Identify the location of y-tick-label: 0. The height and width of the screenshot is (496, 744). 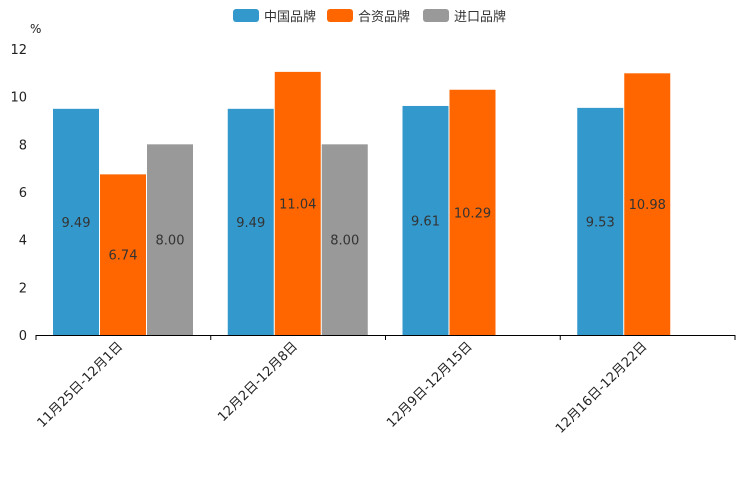
(23, 336).